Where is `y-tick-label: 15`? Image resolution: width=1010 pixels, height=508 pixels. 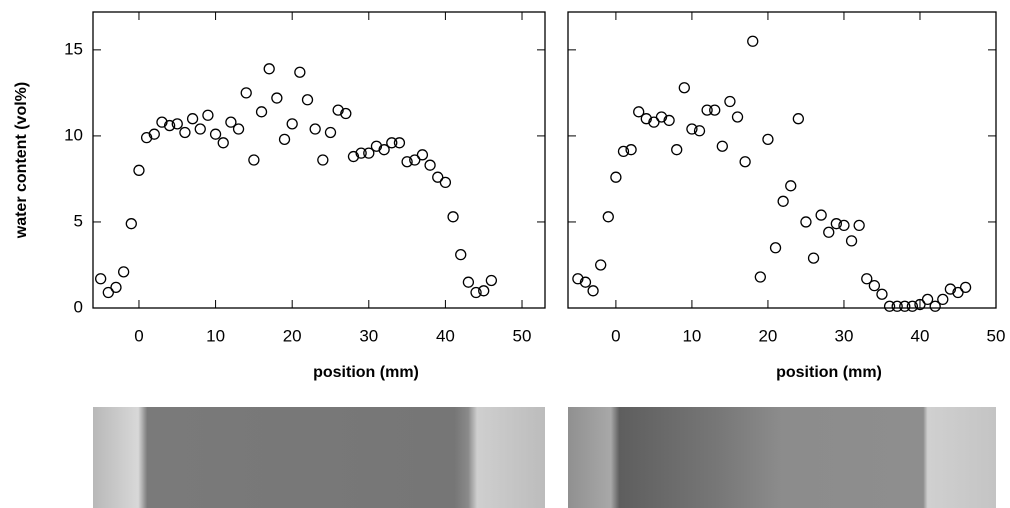
y-tick-label: 15 is located at coordinates (73, 48).